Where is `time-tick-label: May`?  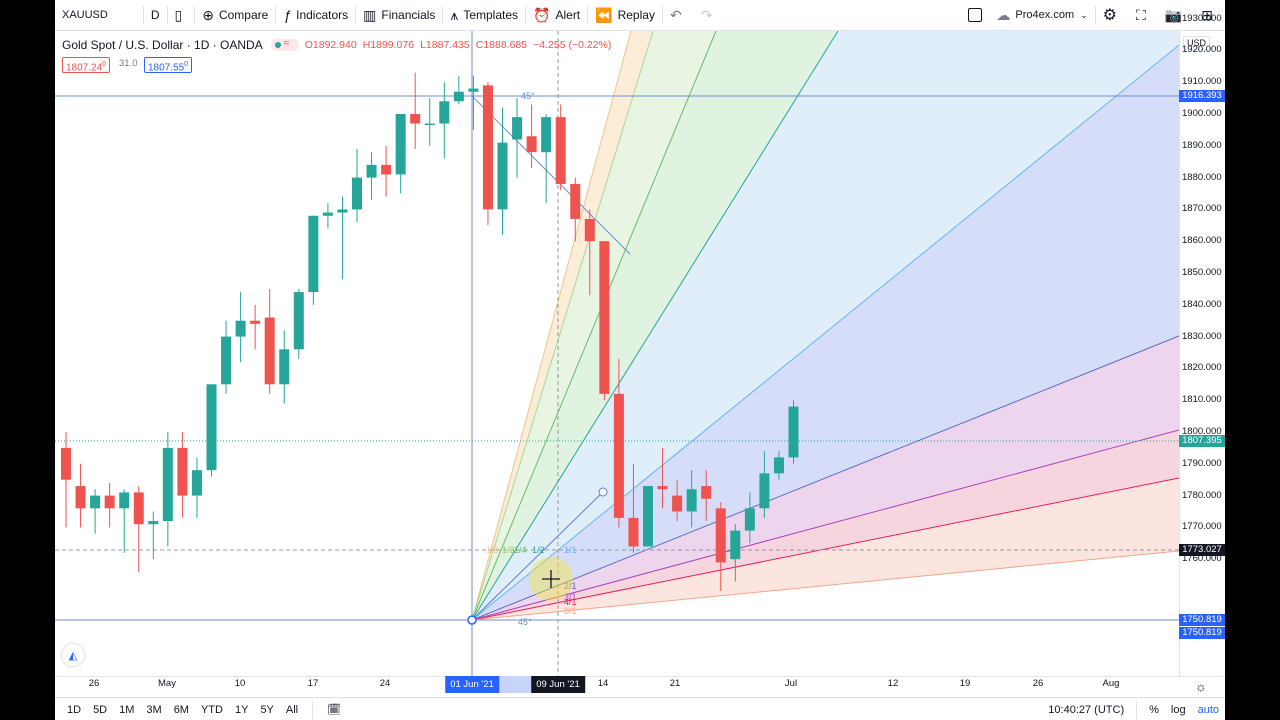
time-tick-label: May is located at coordinates (167, 683).